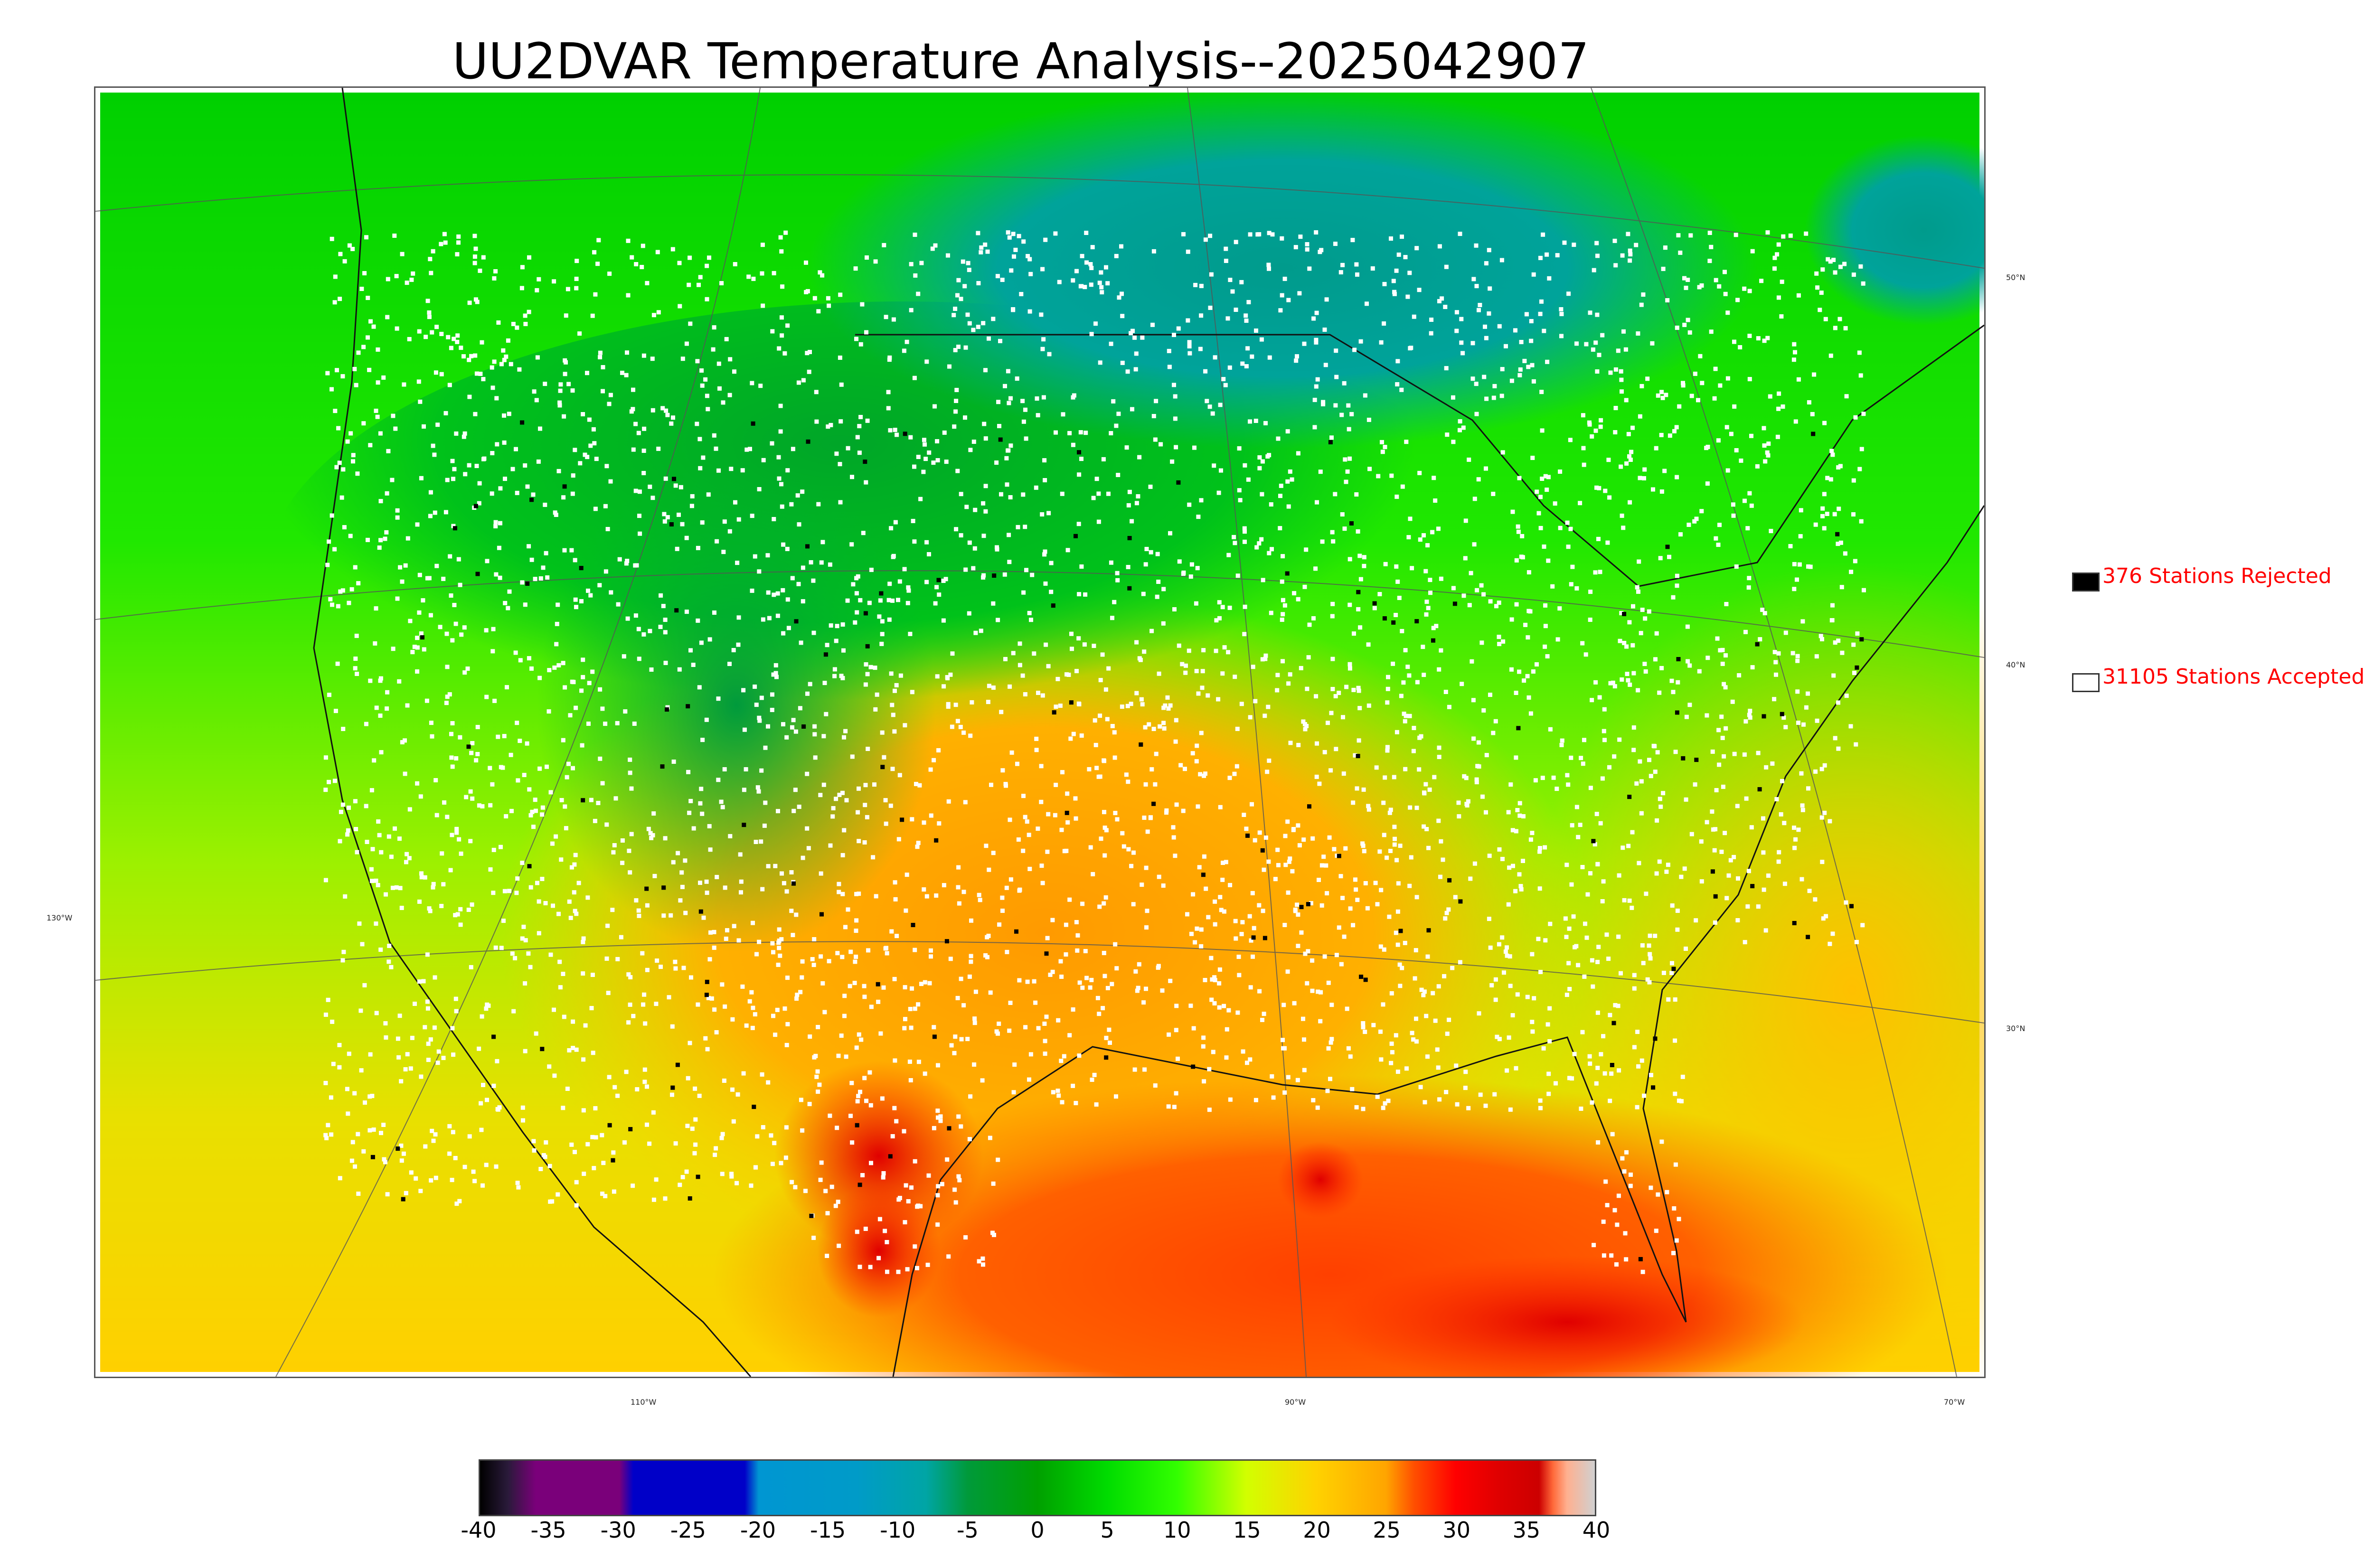 Image resolution: width=2374 pixels, height=1568 pixels. Describe the element at coordinates (2233, 677) in the screenshot. I see `accepted-stations-label: 31105 Stations Accepted` at that location.